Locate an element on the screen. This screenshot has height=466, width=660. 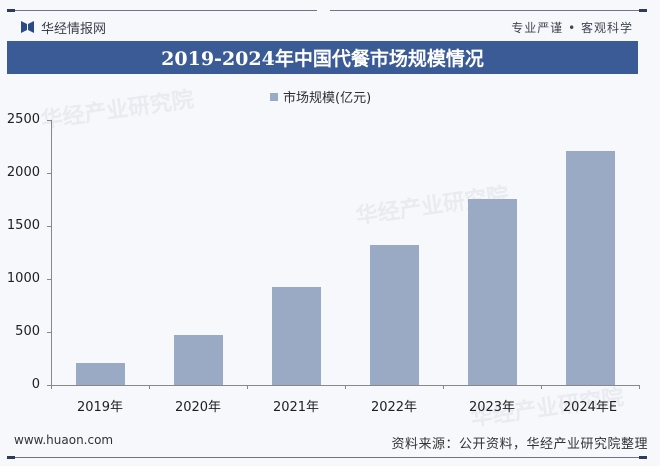
y-tick-label: 2500 is located at coordinates (23, 119).